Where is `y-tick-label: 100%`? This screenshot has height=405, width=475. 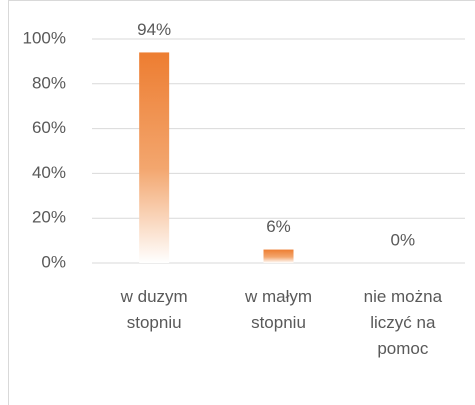 y-tick-label: 100% is located at coordinates (44, 37).